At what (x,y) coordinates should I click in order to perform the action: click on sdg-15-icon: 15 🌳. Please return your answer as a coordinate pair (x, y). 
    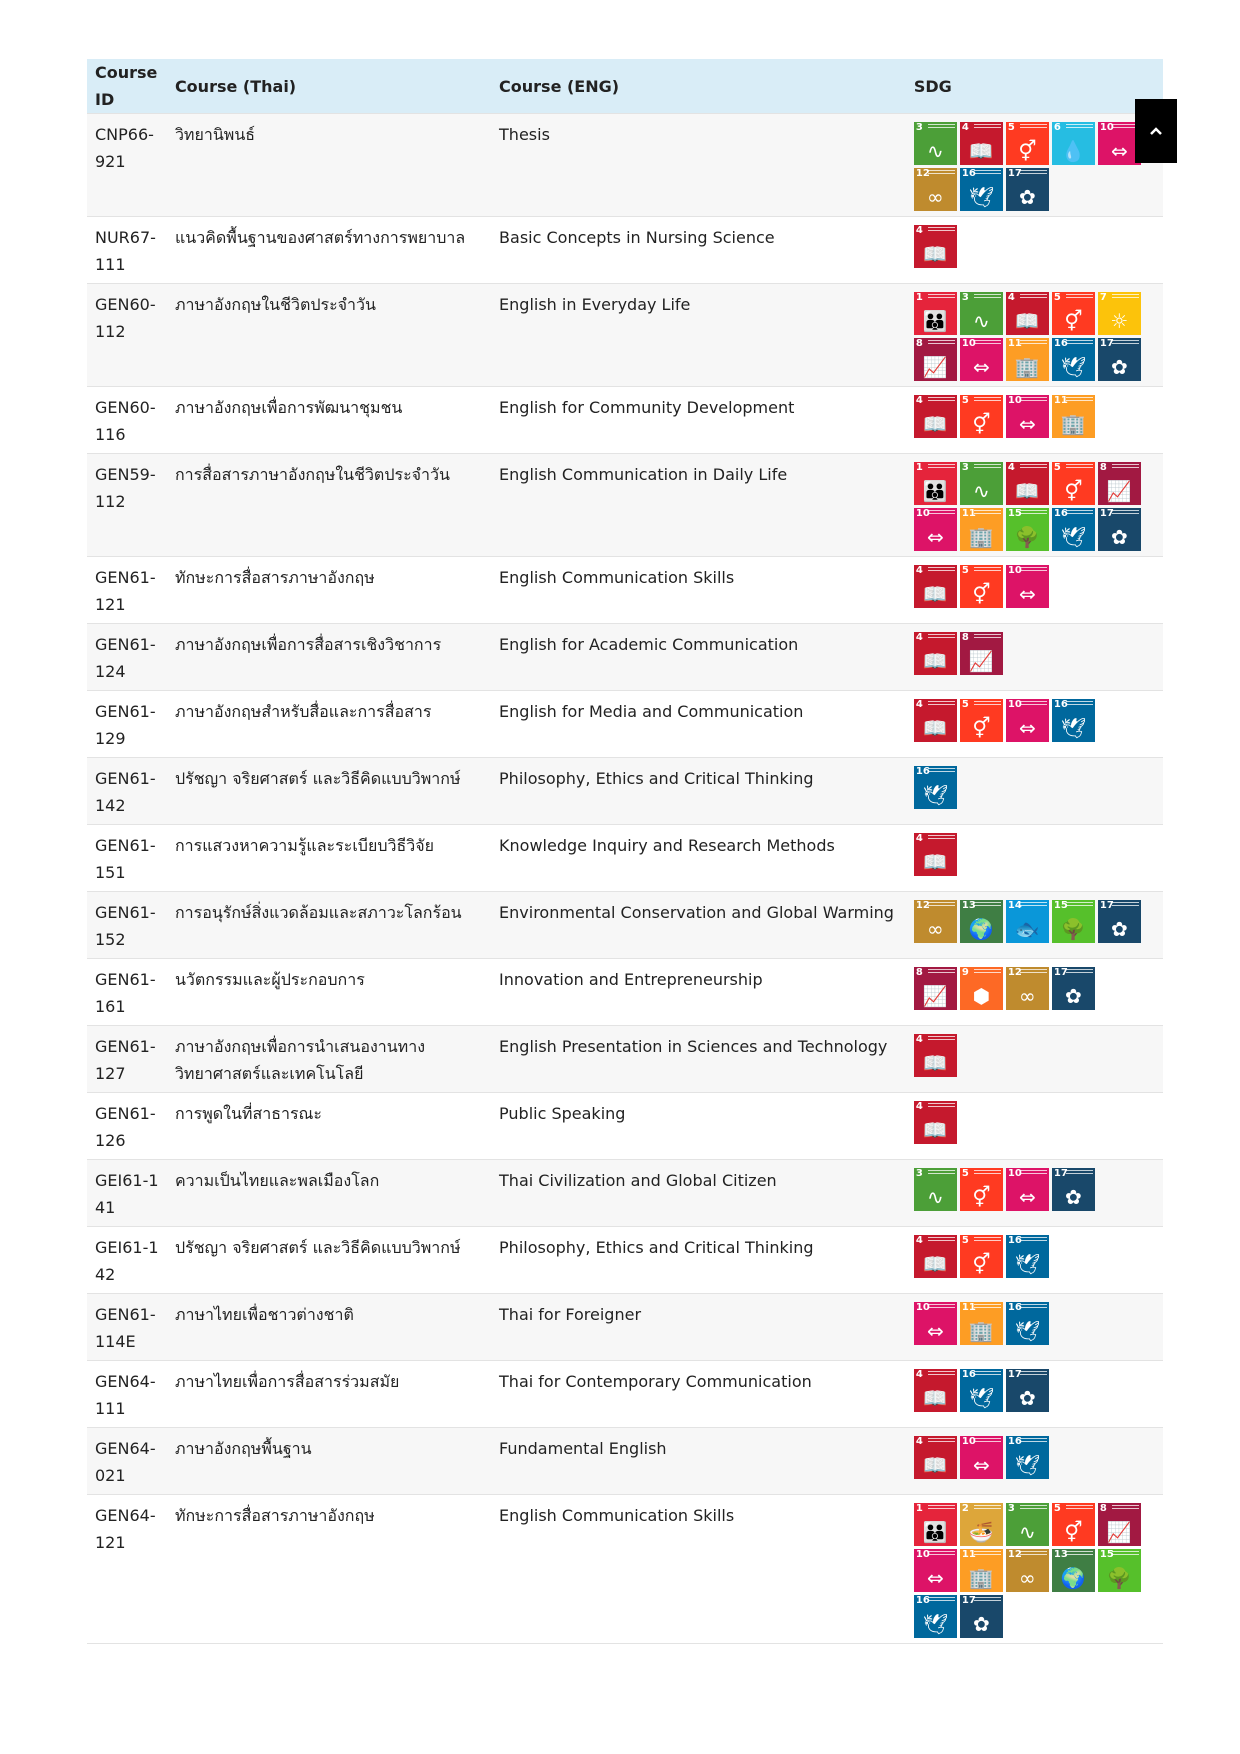
    Looking at the image, I should click on (1119, 1570).